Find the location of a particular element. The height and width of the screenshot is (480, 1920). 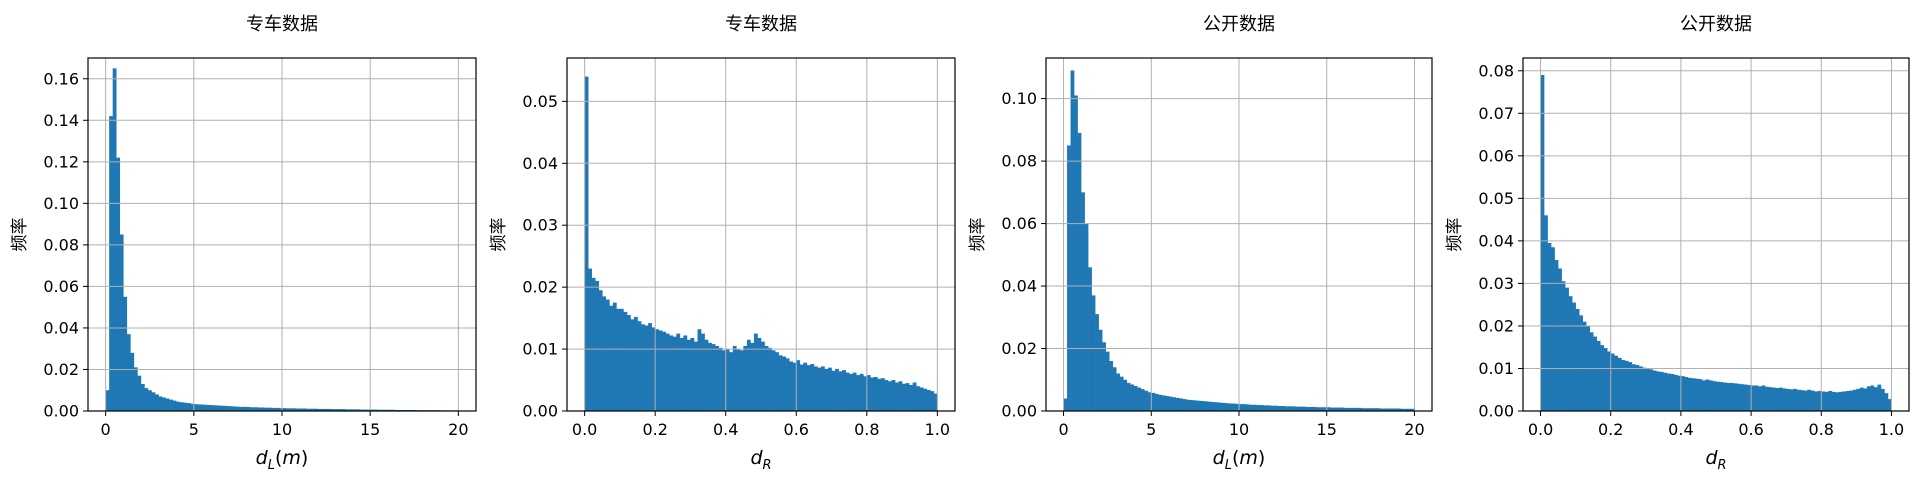

y-tick-label: 0.08 is located at coordinates (61, 244).